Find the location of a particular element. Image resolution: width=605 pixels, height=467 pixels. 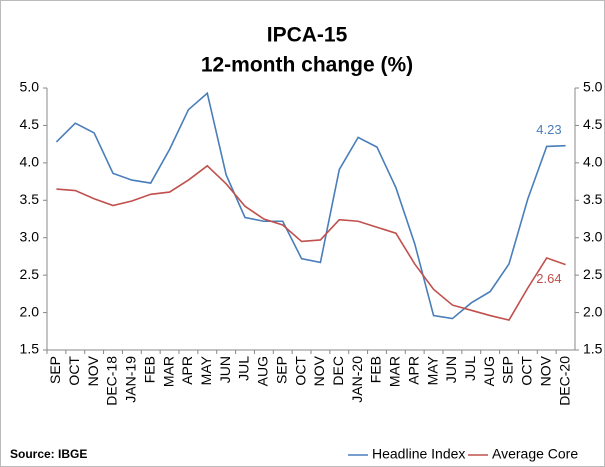

x-tick-label: JAN-20 is located at coordinates (357, 379).